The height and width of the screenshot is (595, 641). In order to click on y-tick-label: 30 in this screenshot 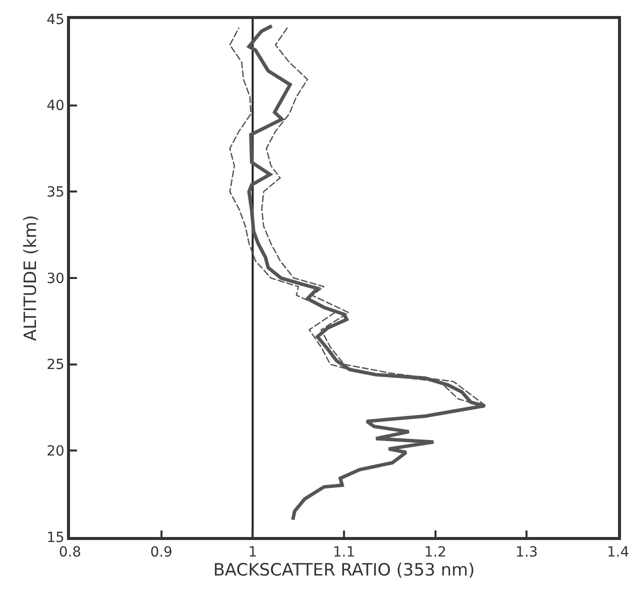, I will do `click(55, 278)`.